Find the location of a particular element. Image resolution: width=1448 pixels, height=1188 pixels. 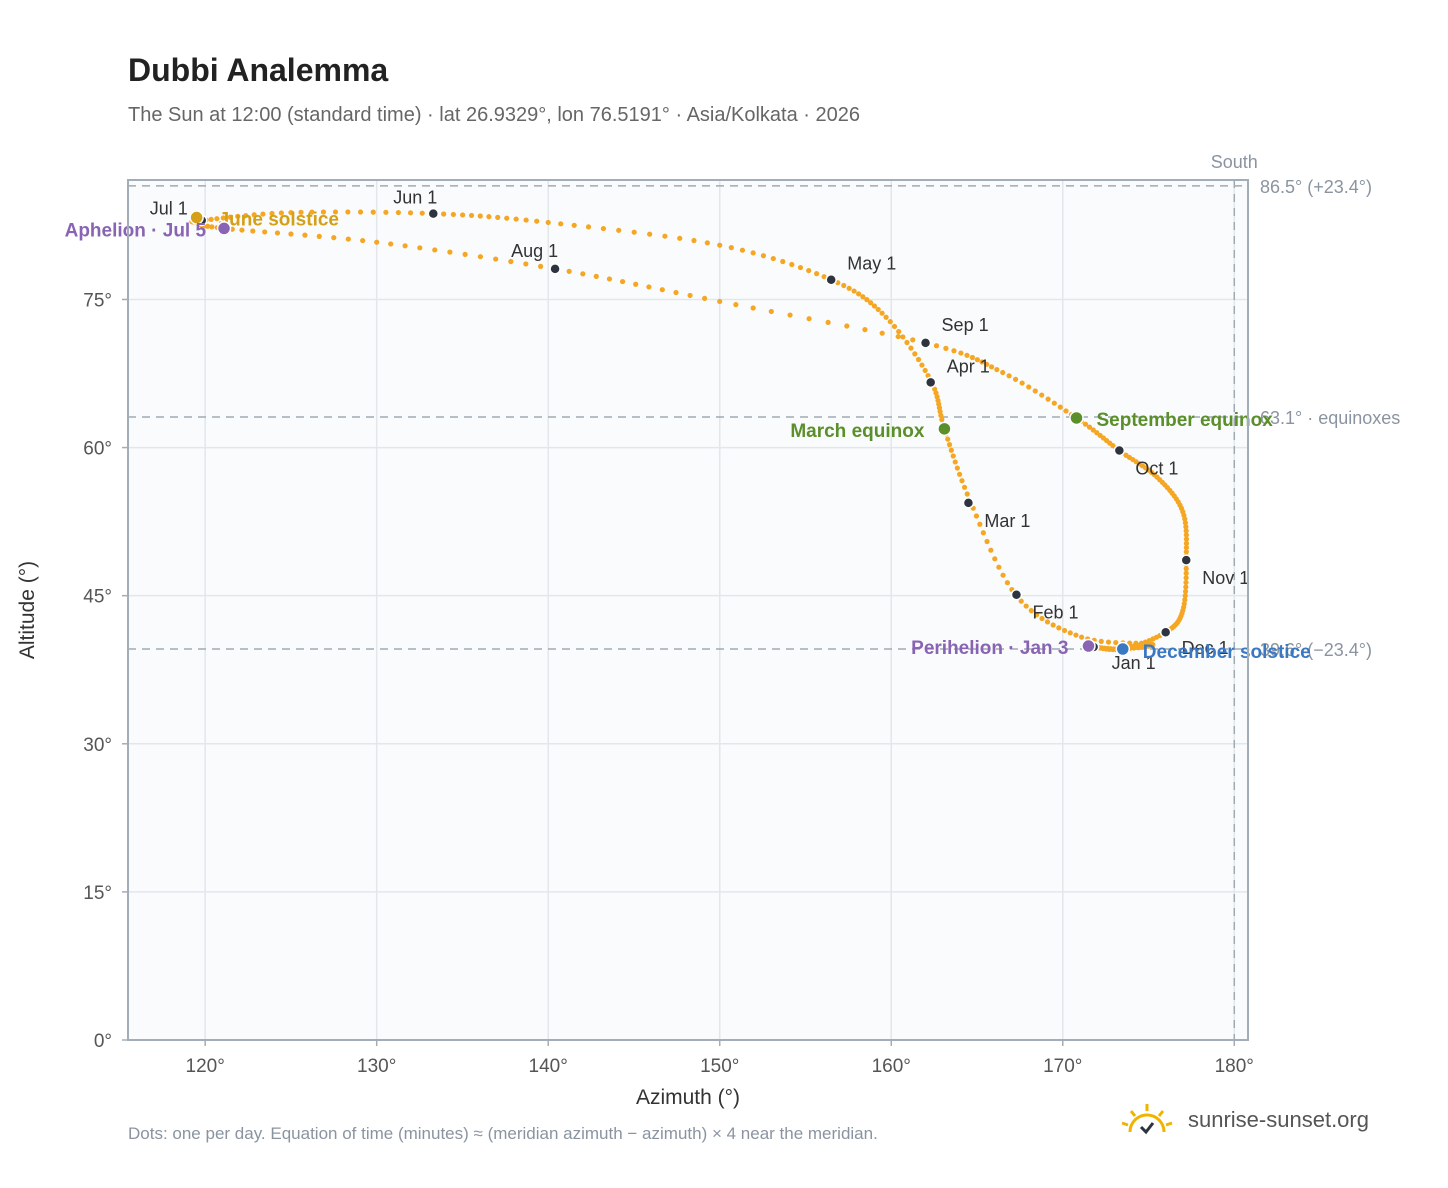

reference-line-label: 86.5° (+23.4°) is located at coordinates (1316, 187).